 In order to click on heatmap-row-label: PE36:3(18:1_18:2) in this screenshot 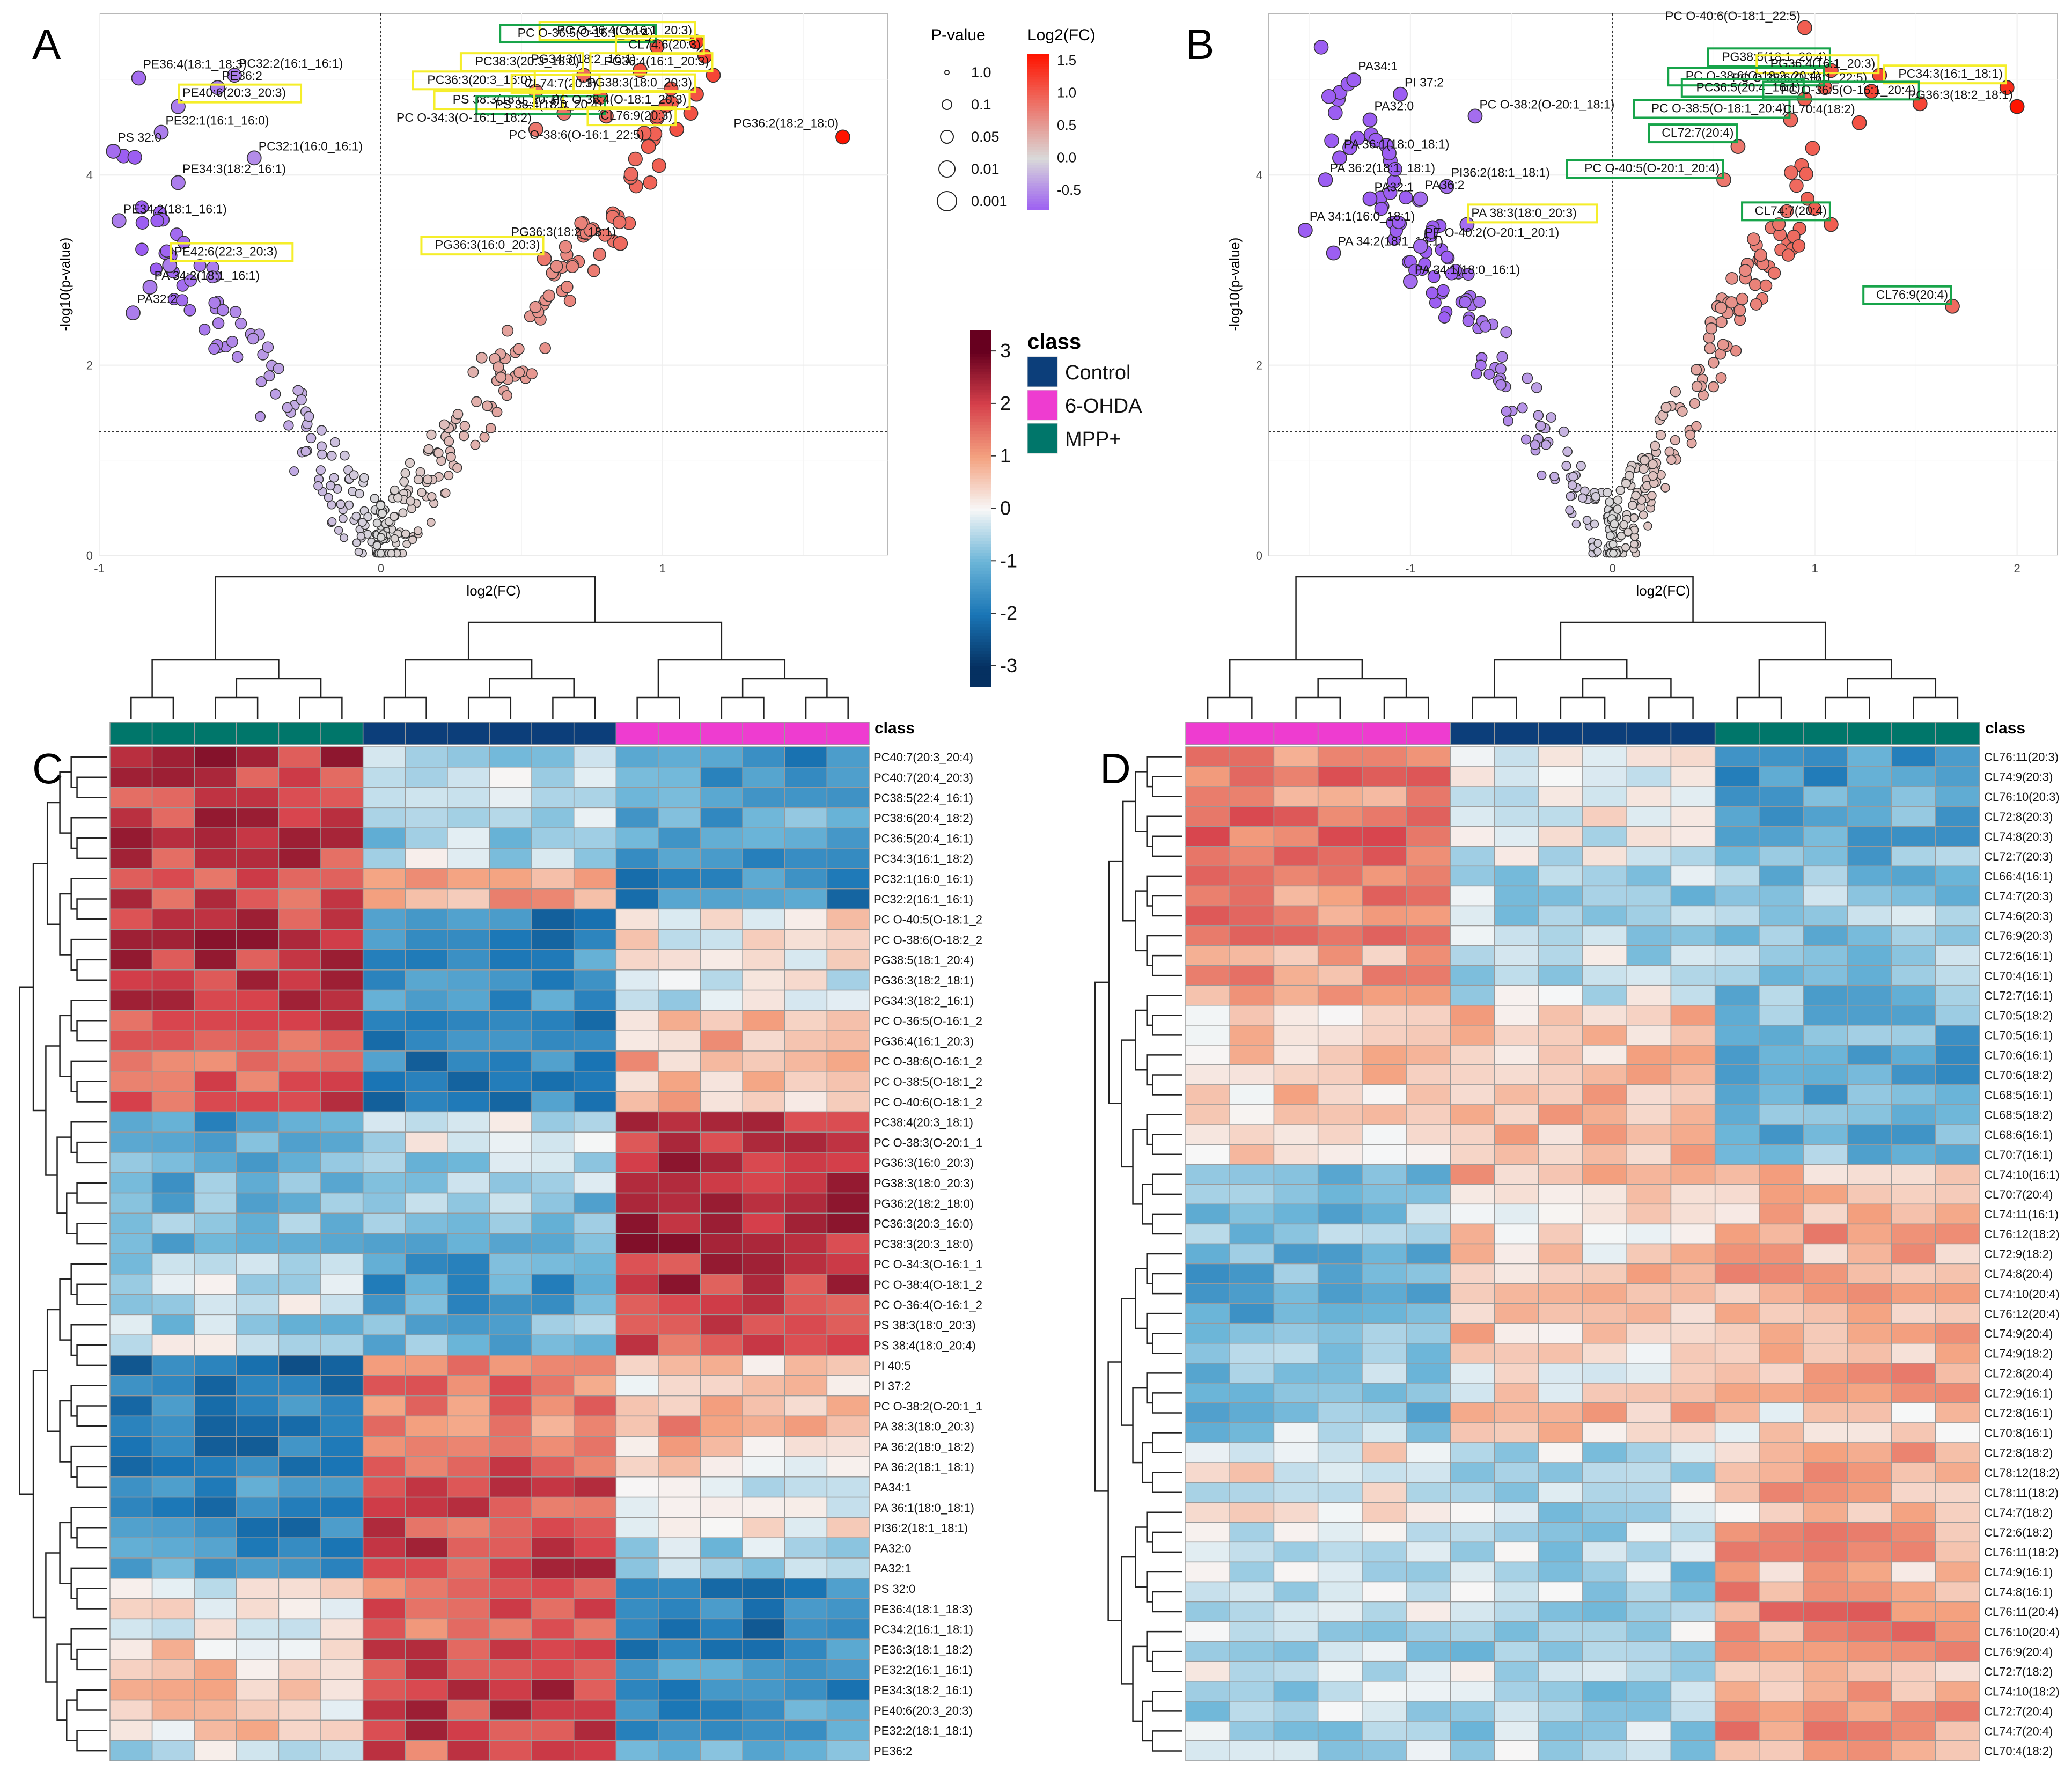, I will do `click(923, 1649)`.